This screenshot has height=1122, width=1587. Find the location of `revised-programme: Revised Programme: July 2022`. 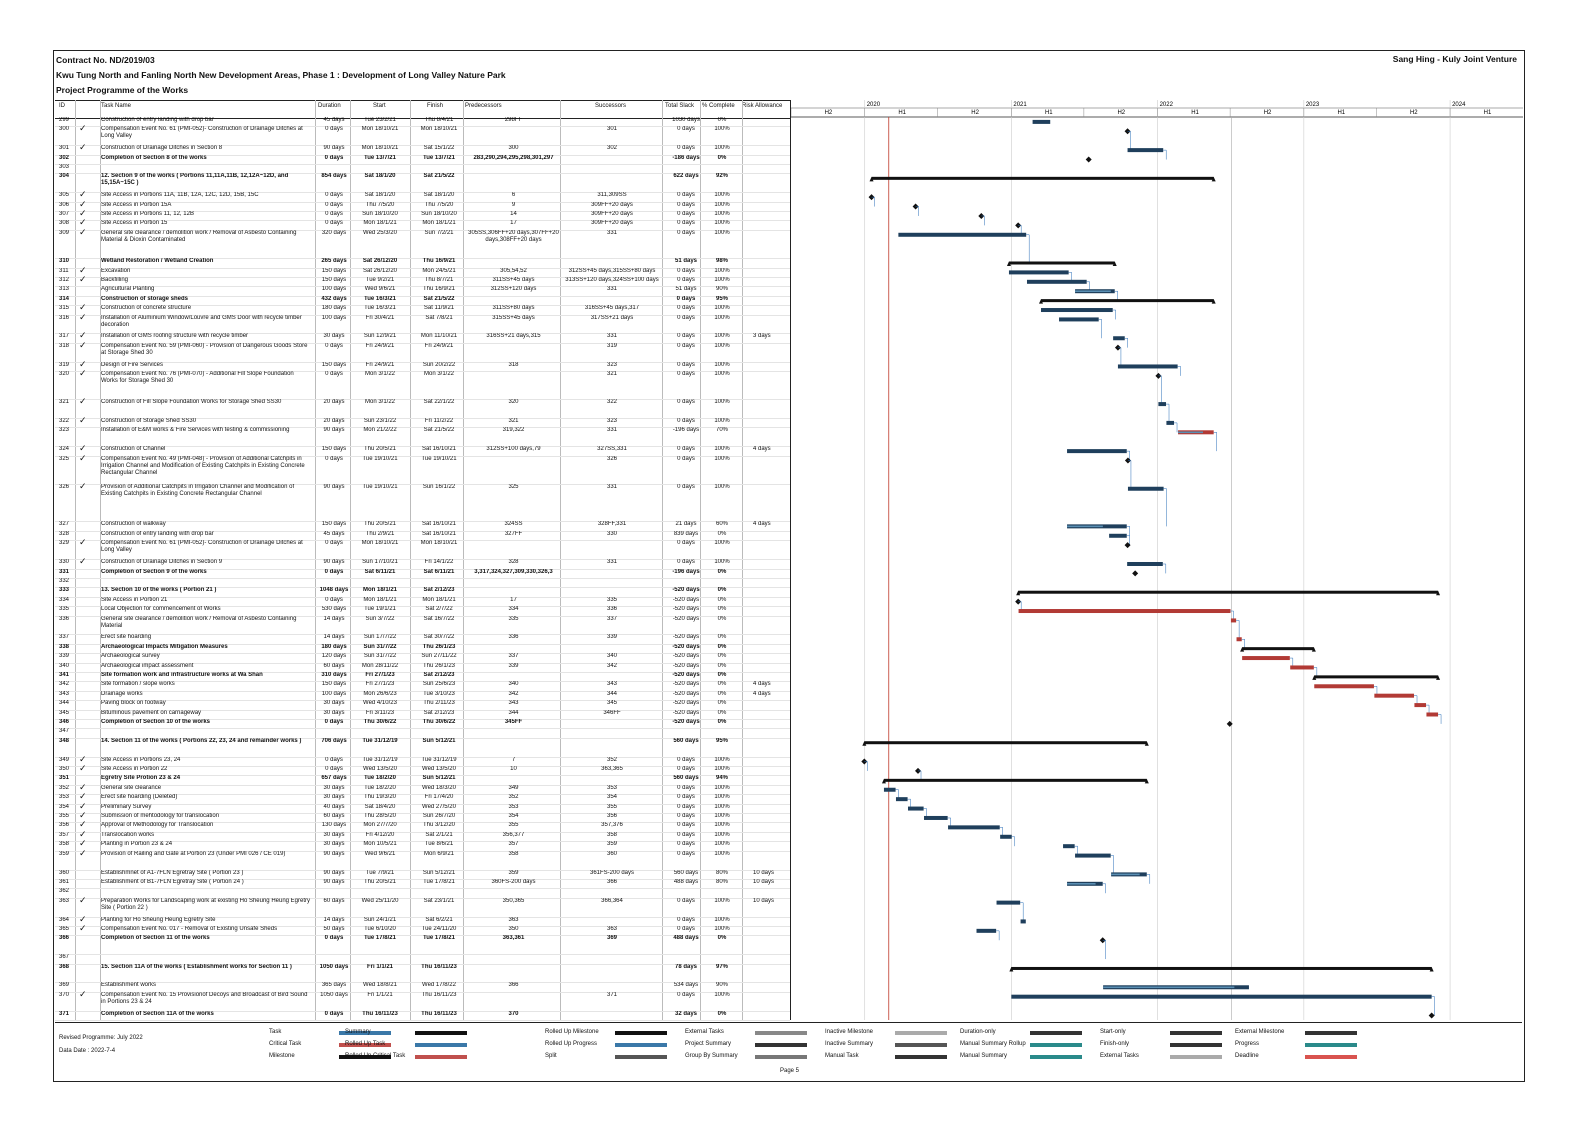

revised-programme: Revised Programme: July 2022 is located at coordinates (101, 1038).